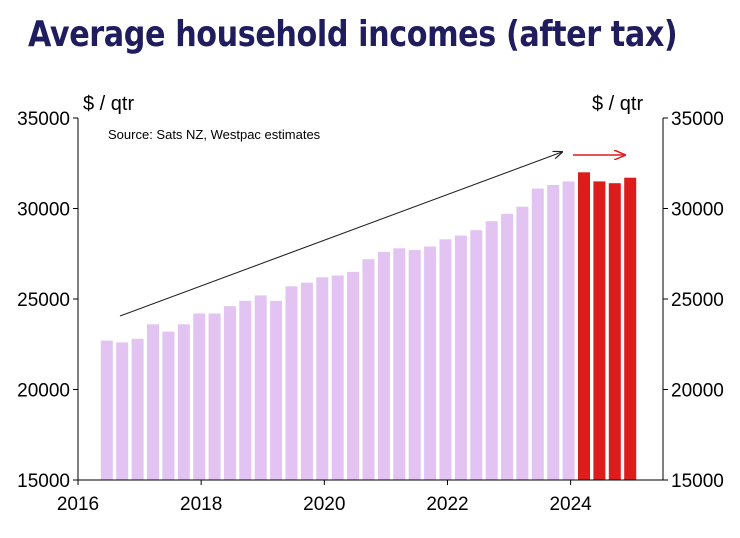 The height and width of the screenshot is (538, 740). What do you see at coordinates (324, 504) in the screenshot?
I see `x-tick-label: 2020` at bounding box center [324, 504].